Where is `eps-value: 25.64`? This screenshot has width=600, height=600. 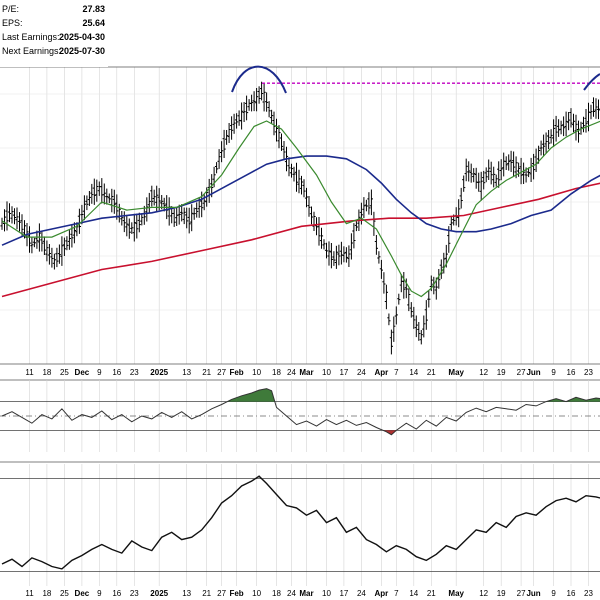
eps-value: 25.64 is located at coordinates (93, 23).